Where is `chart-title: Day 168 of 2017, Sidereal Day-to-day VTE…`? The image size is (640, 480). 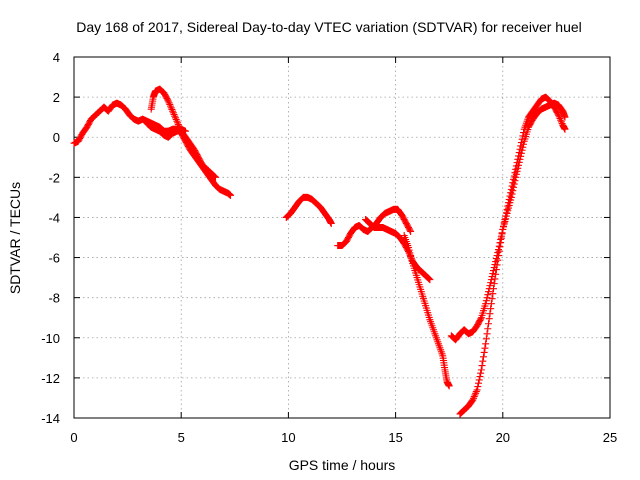 chart-title: Day 168 of 2017, Sidereal Day-to-day VTE… is located at coordinates (329, 27).